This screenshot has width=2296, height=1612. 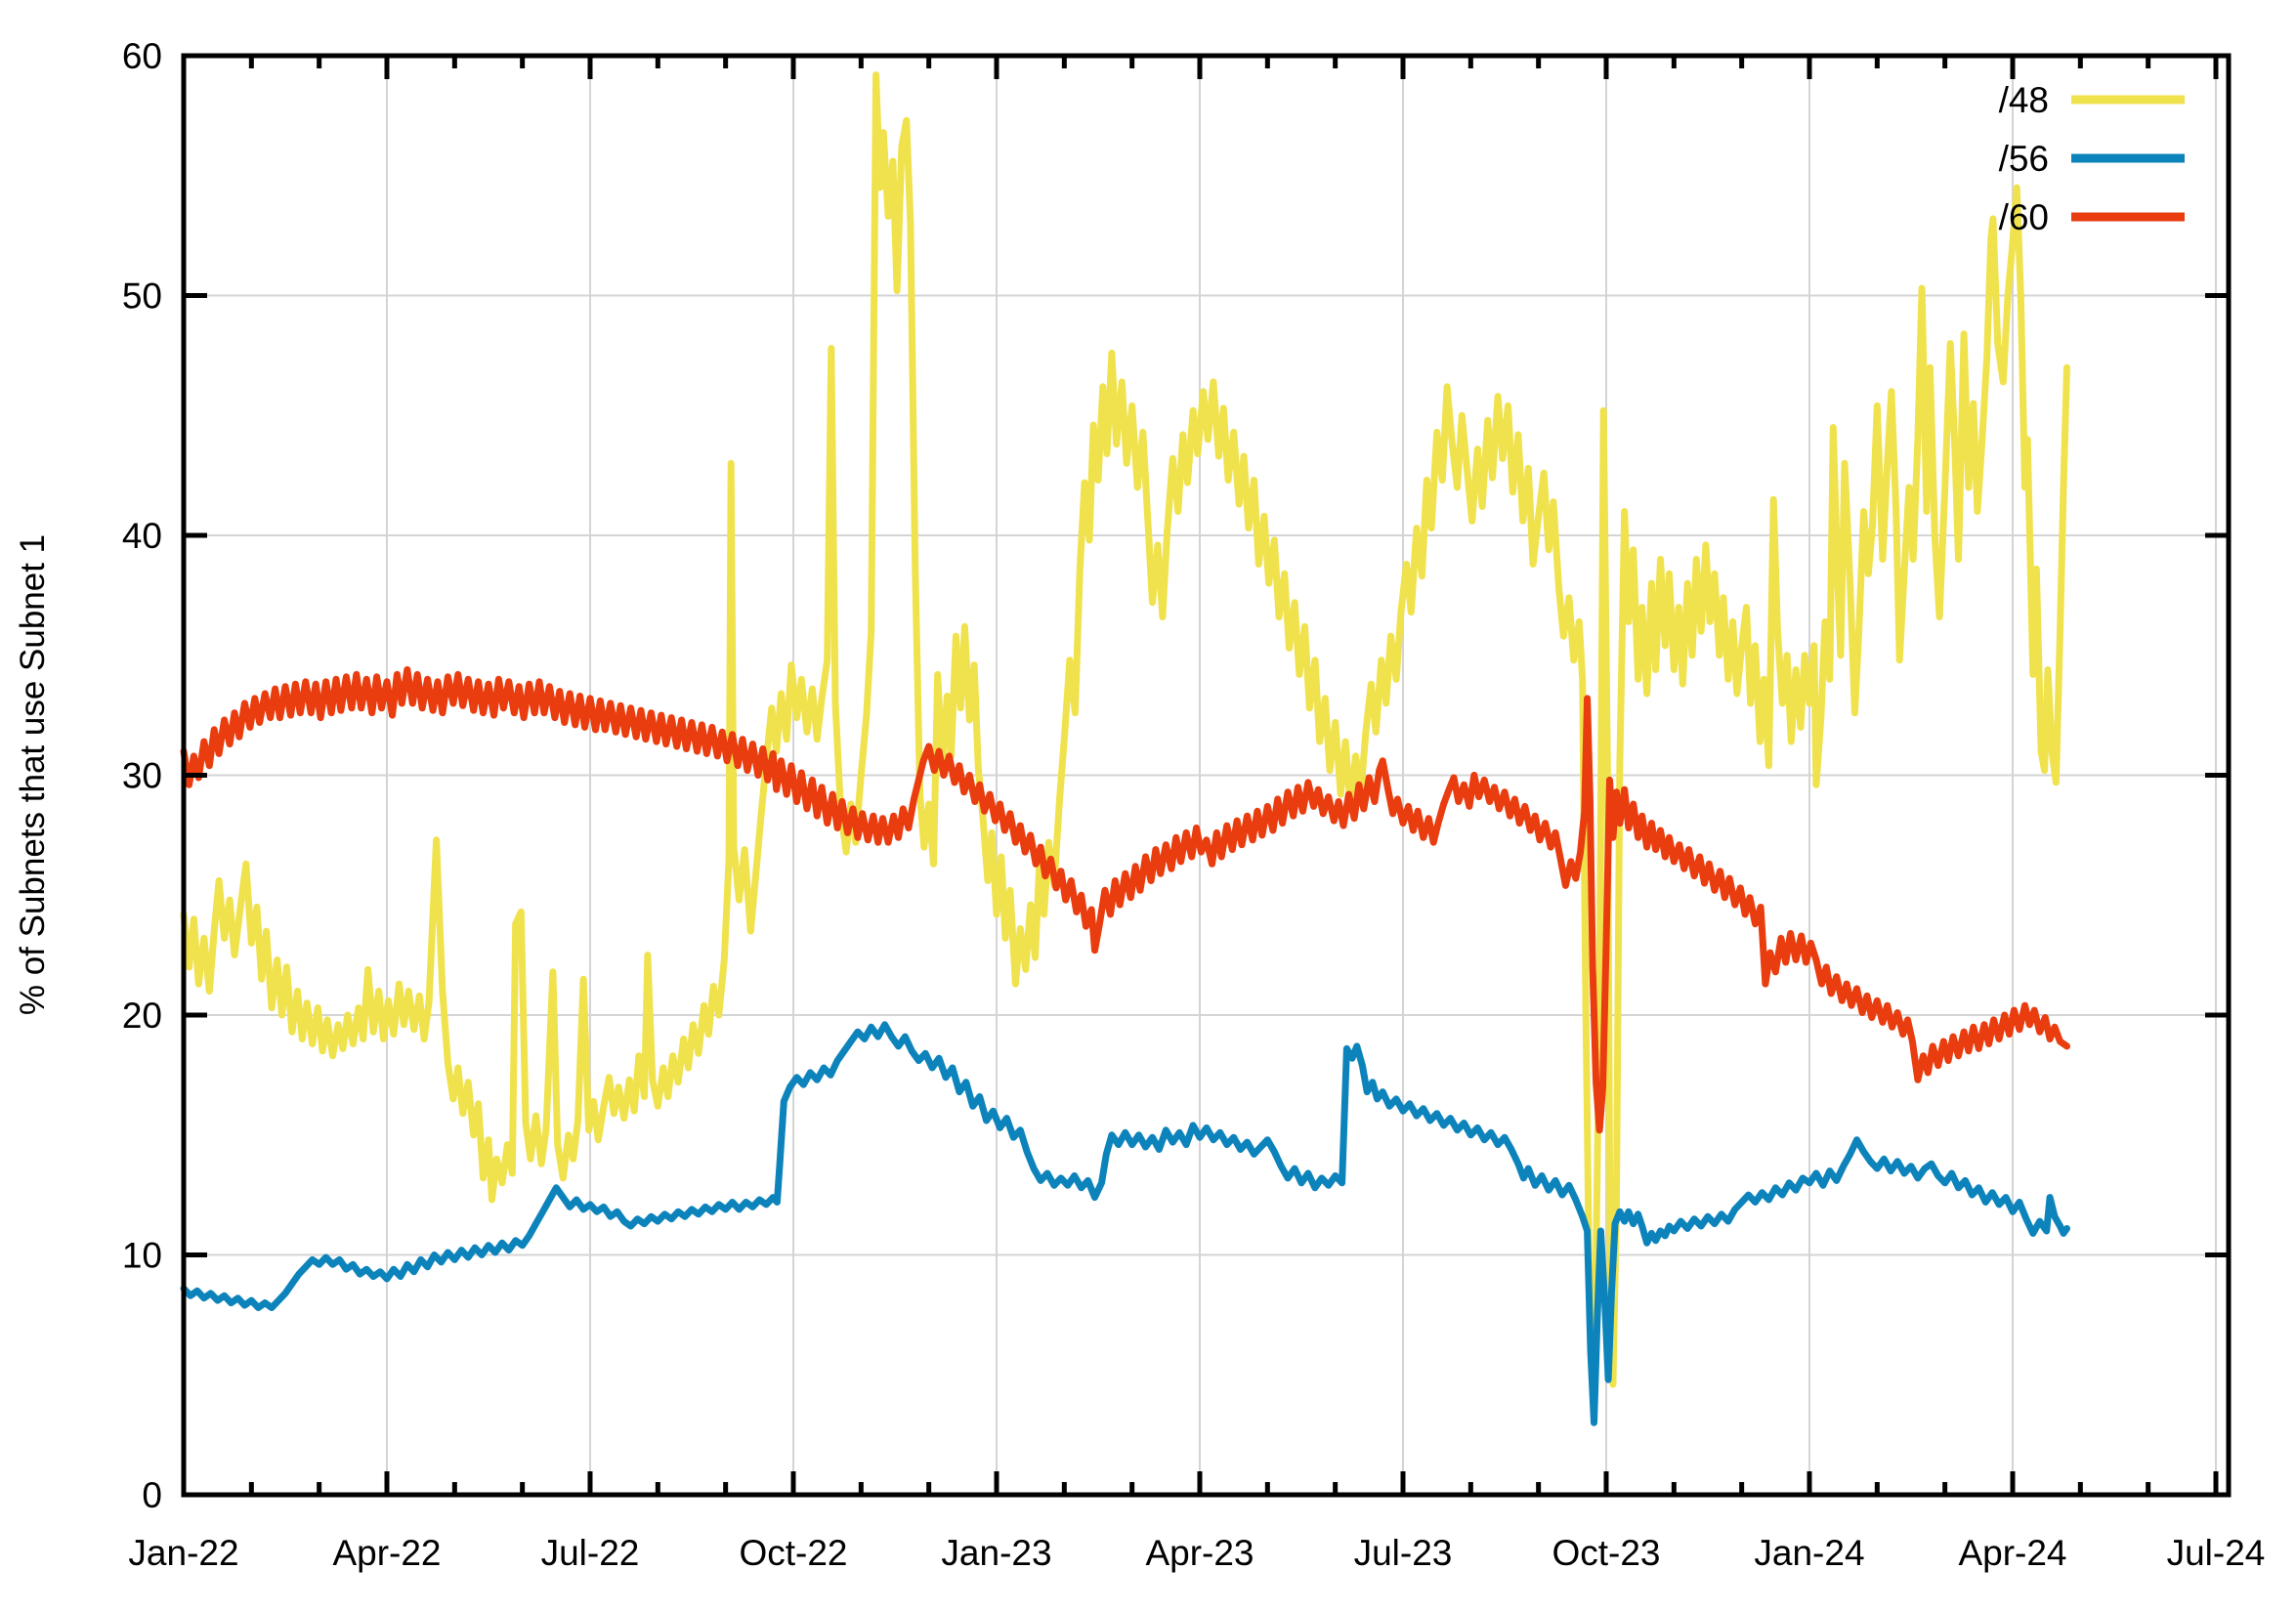 What do you see at coordinates (1403, 1553) in the screenshot?
I see `x-tick-label-Jul-23: Jul-23` at bounding box center [1403, 1553].